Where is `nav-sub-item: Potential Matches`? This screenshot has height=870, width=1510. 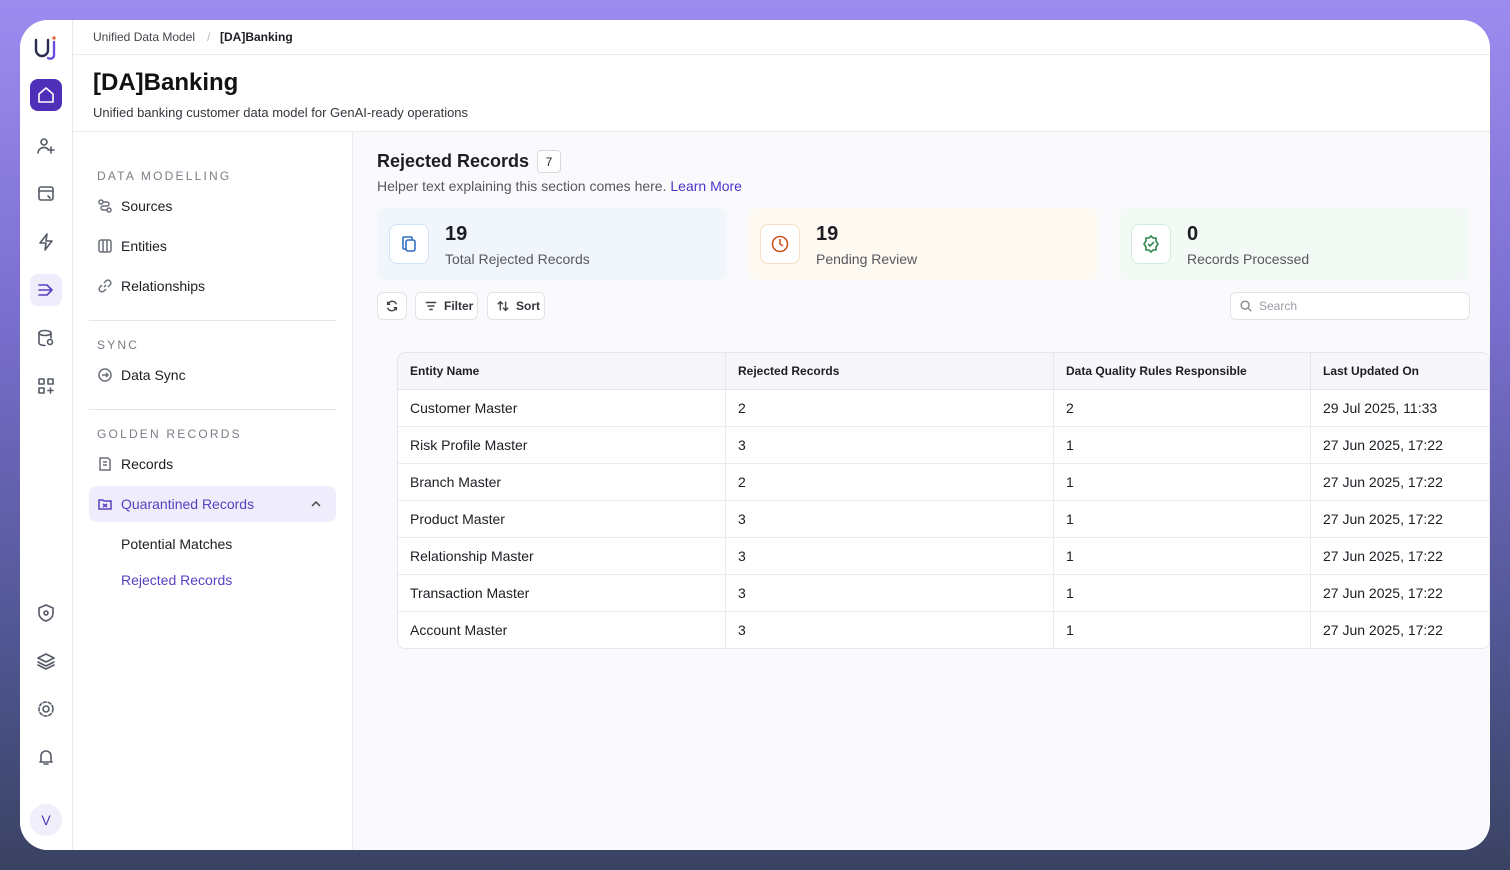
nav-sub-item: Potential Matches is located at coordinates (228, 544).